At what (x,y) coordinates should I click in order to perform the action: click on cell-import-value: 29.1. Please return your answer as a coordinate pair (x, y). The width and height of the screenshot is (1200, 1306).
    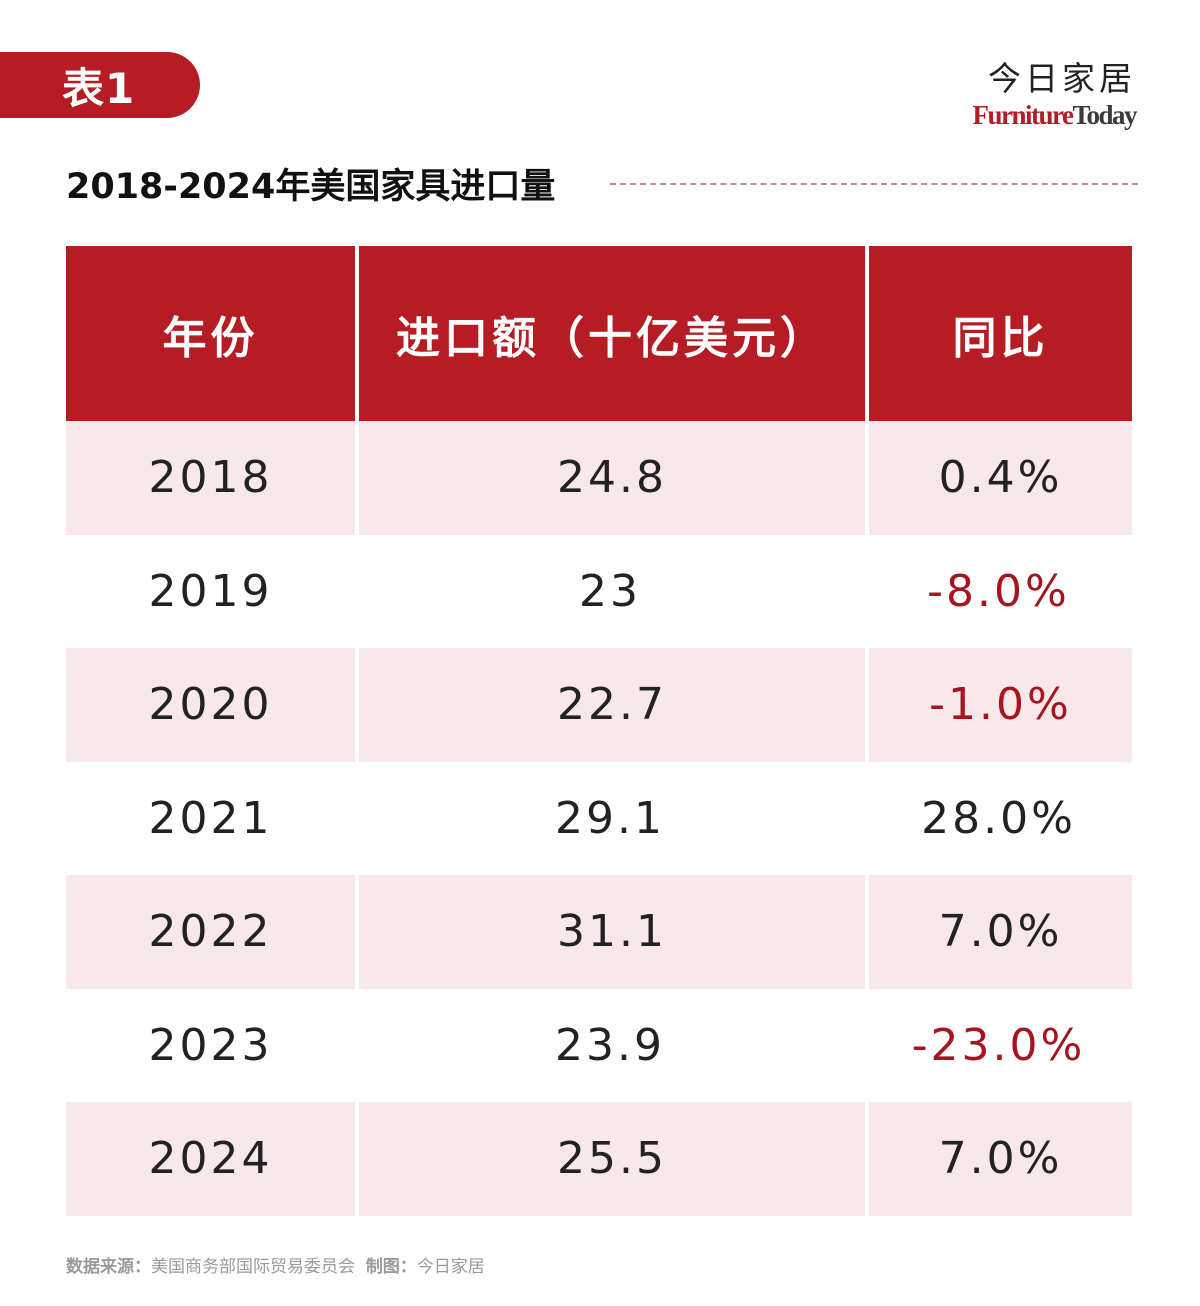
    Looking at the image, I should click on (610, 818).